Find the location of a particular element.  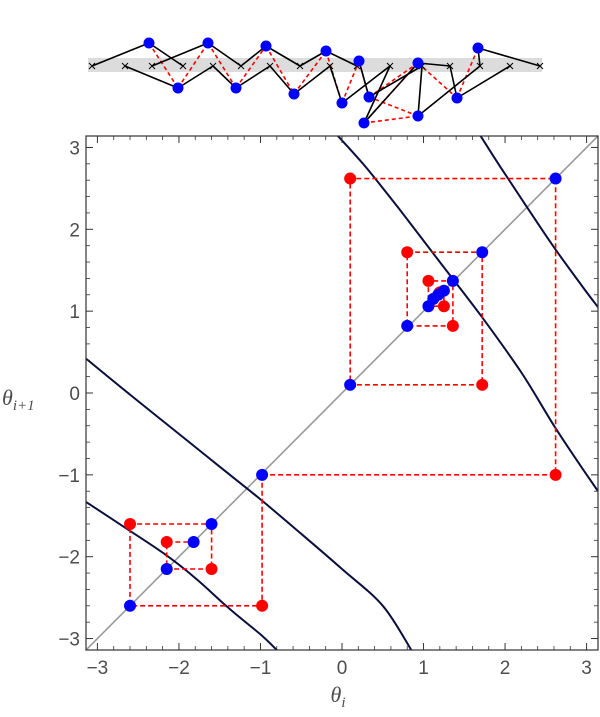

chain-diagram is located at coordinates (316, 83).